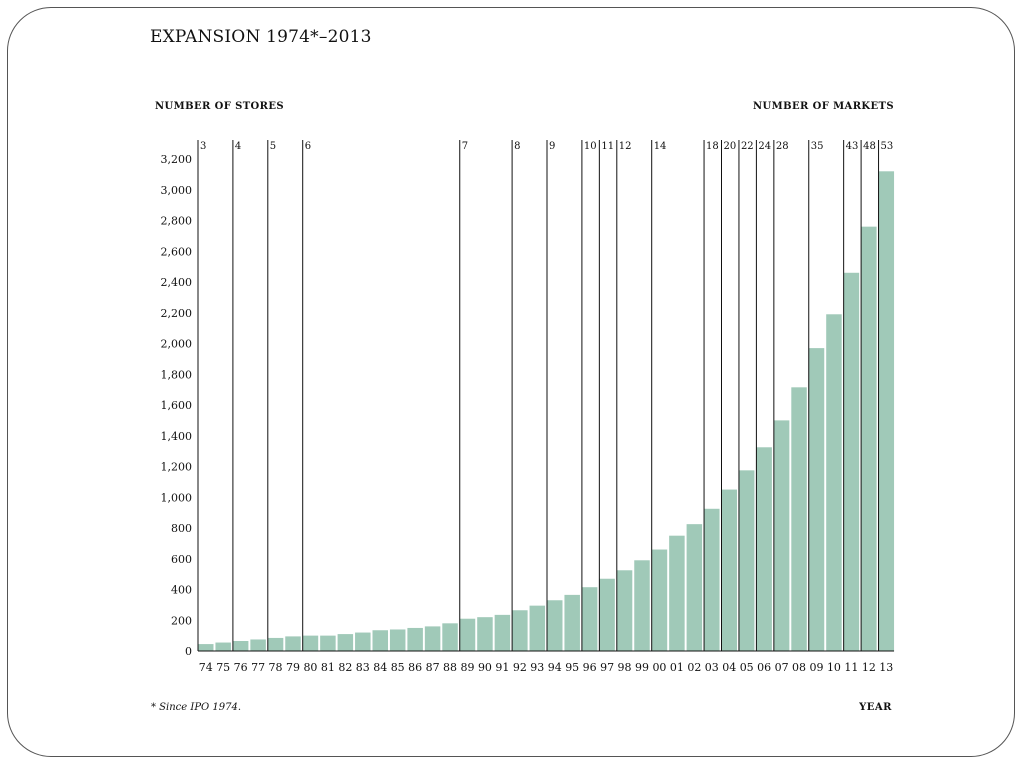 This screenshot has width=1024, height=768. I want to click on y-tick-label: 200, so click(181, 620).